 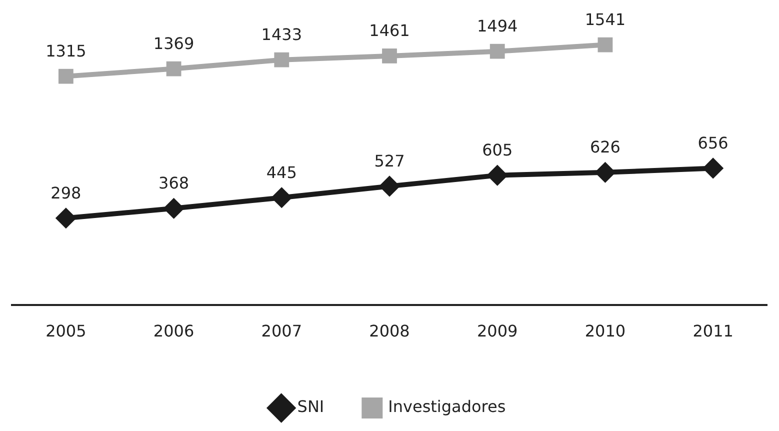 I want to click on data-label: 368, so click(x=174, y=183).